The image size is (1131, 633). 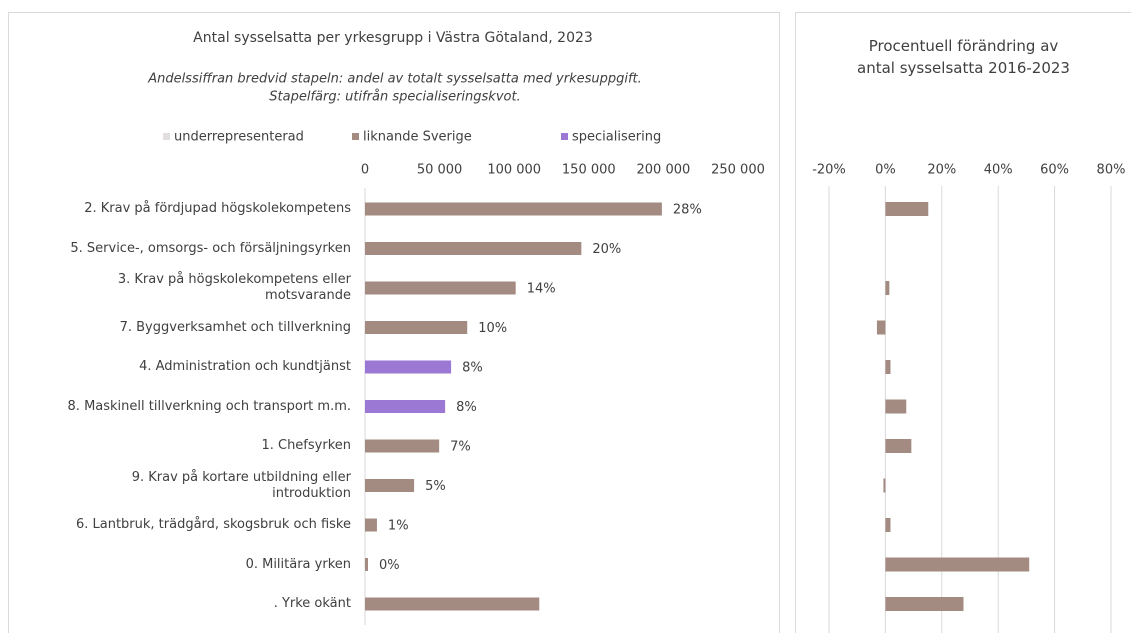 I want to click on x-tick-label: 100 000, so click(x=514, y=170).